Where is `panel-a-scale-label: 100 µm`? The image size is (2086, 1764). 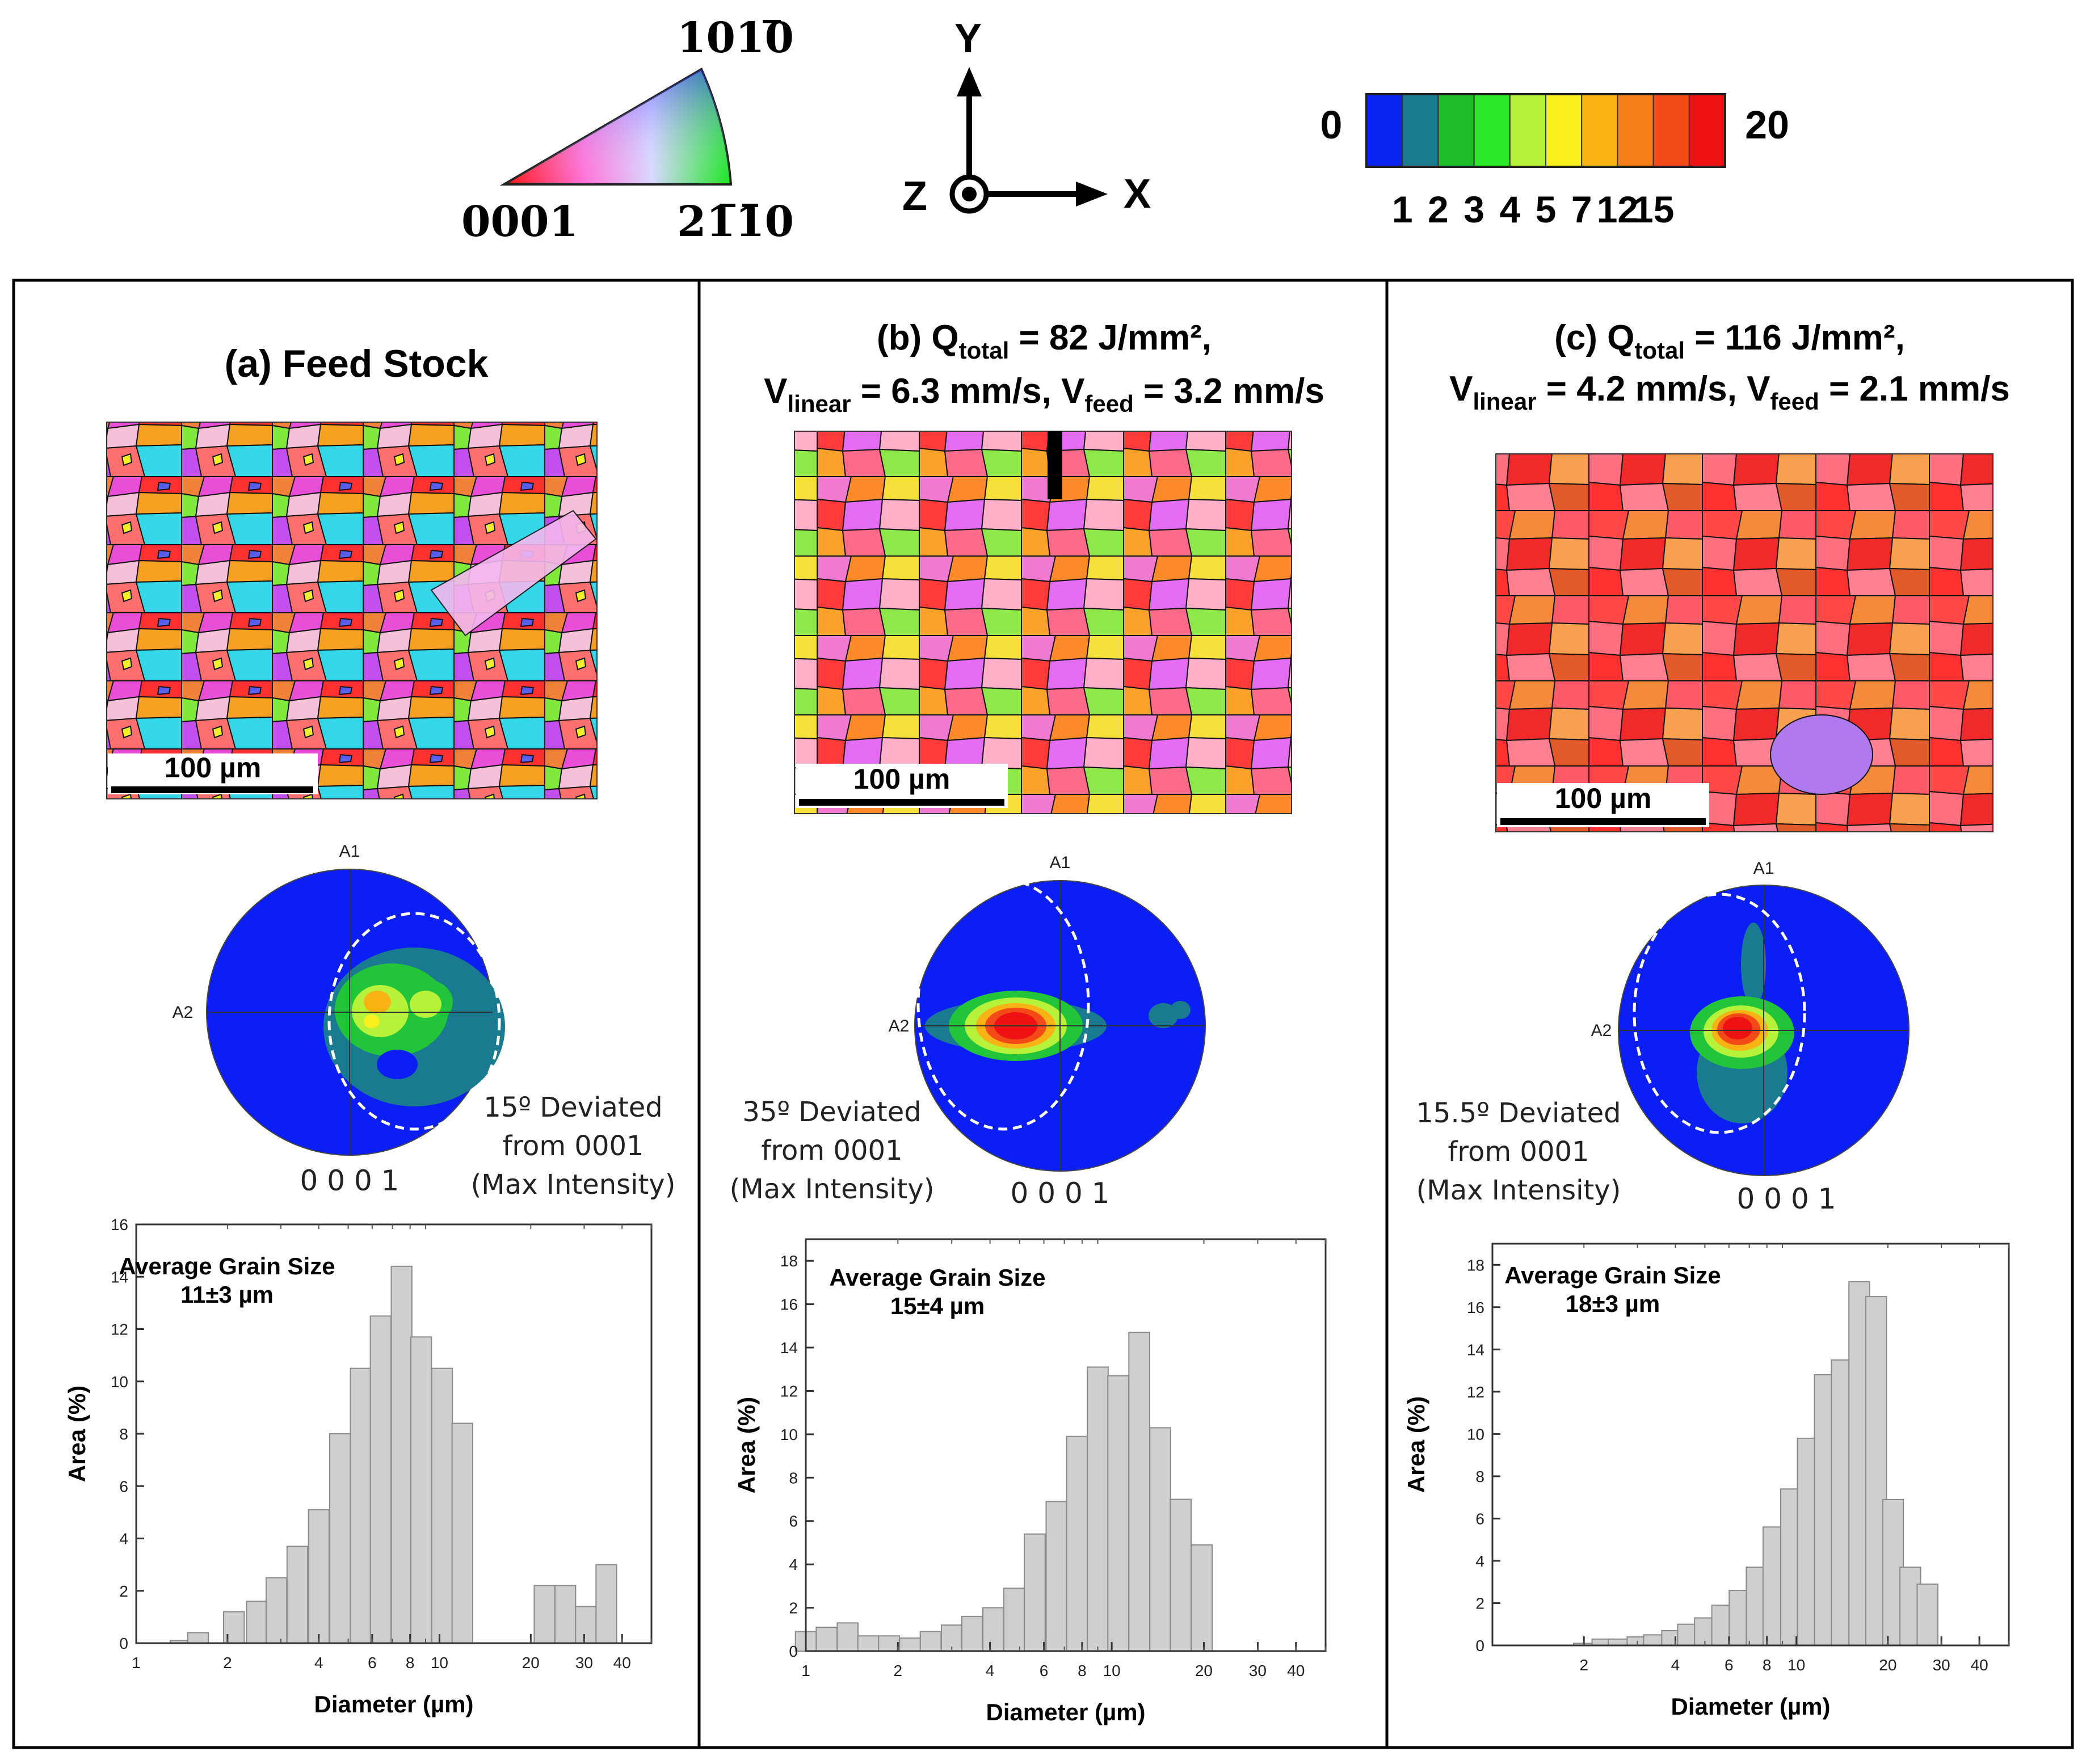 panel-a-scale-label: 100 µm is located at coordinates (213, 768).